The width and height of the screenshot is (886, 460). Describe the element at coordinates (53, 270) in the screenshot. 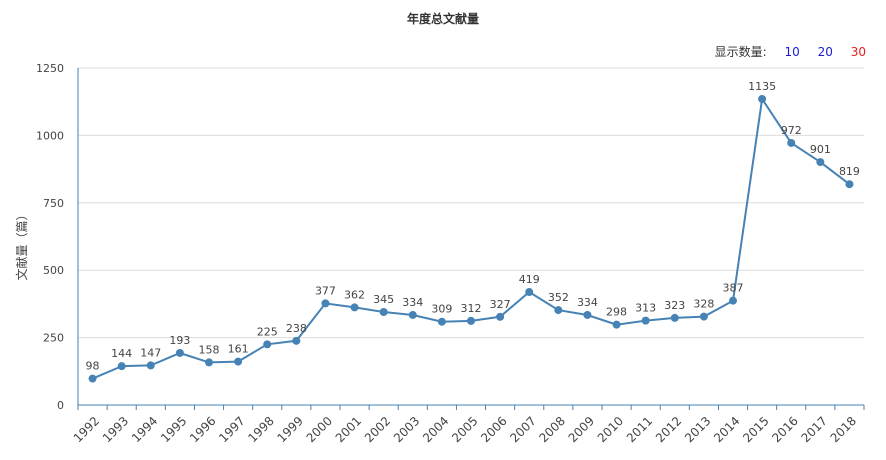

I see `y-tick-label: 500` at that location.